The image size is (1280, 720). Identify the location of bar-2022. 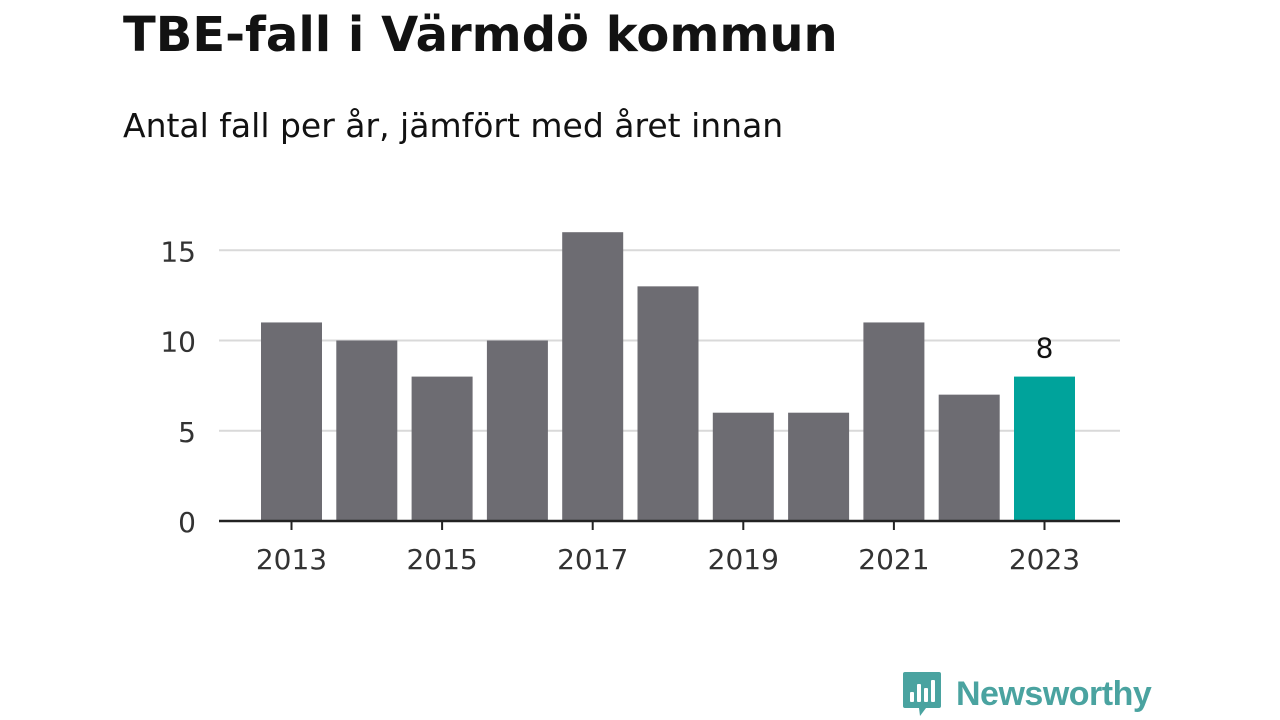
(969, 457).